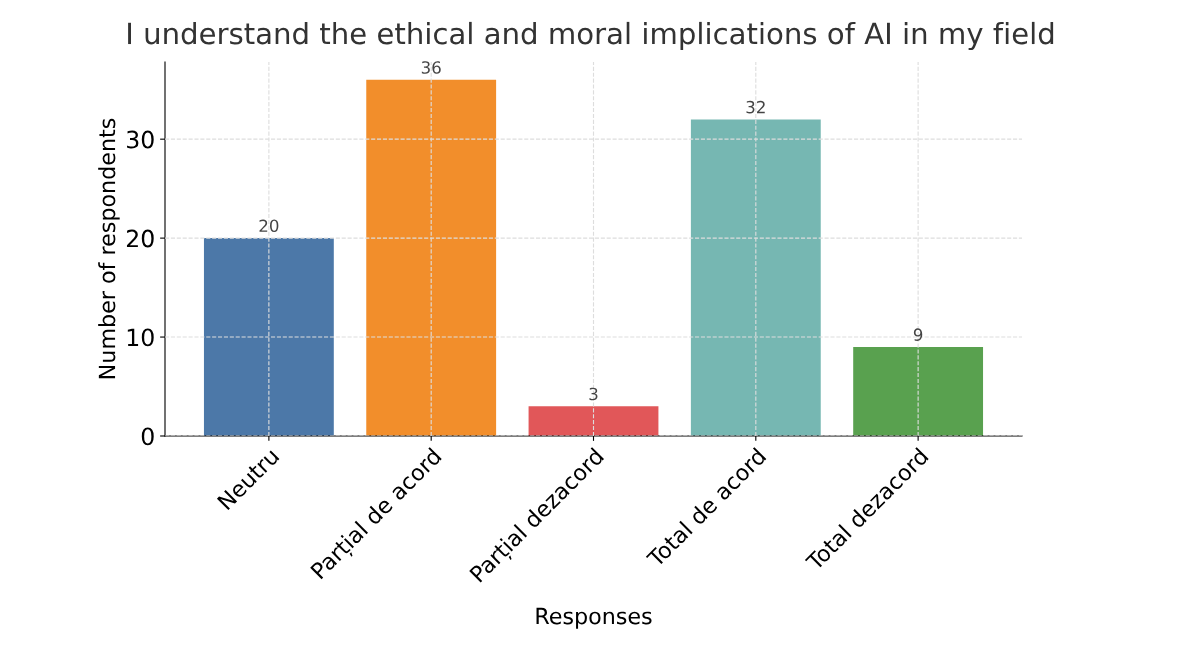  I want to click on y-tick-label: 0, so click(147, 436).